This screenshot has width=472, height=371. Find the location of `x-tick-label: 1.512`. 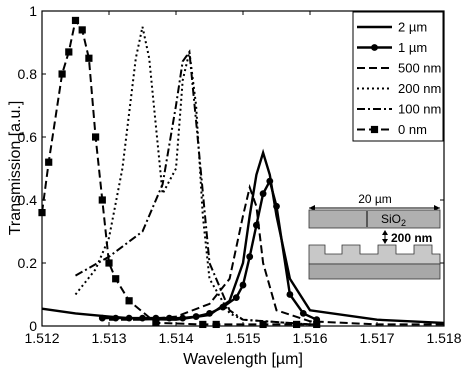

x-tick-label: 1.512 is located at coordinates (41, 338).